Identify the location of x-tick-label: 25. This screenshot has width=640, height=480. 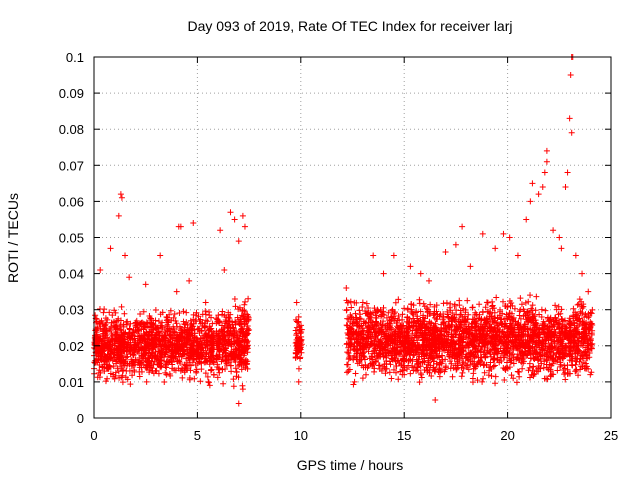
(611, 435).